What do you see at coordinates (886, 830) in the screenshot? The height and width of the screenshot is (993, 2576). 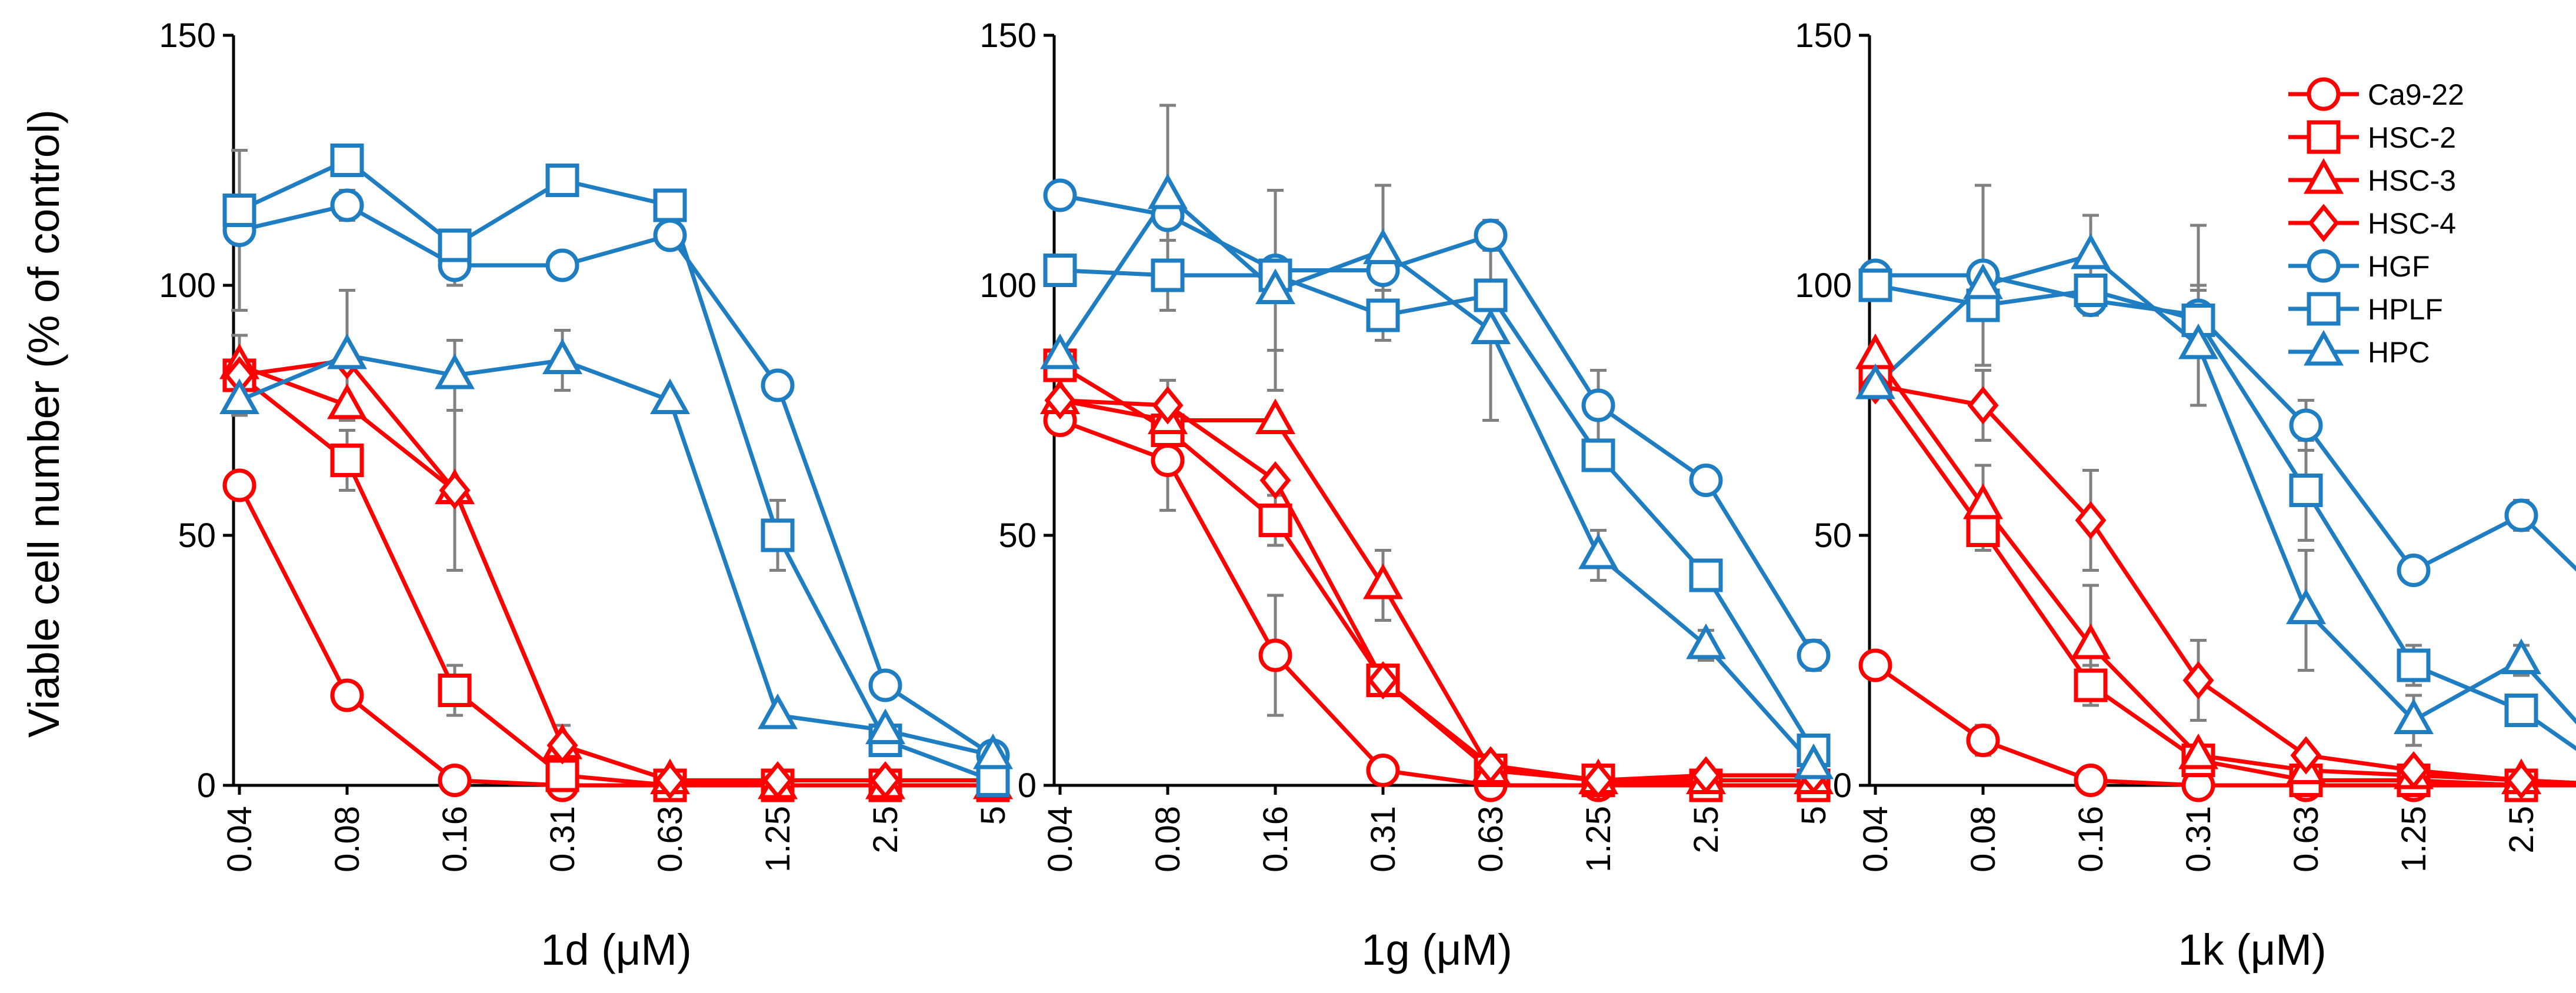 I see `x-tick-label: 2.5` at bounding box center [886, 830].